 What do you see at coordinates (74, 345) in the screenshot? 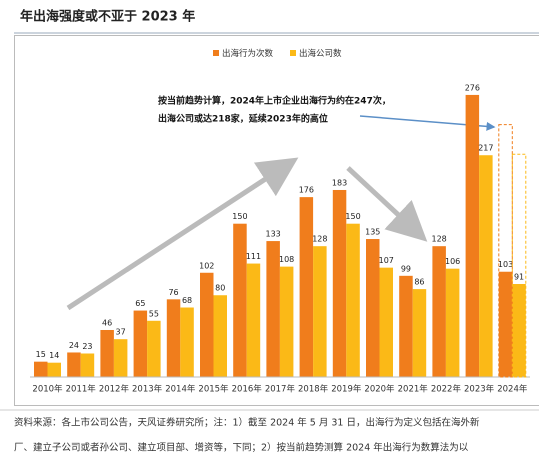
I see `value-label: 24` at bounding box center [74, 345].